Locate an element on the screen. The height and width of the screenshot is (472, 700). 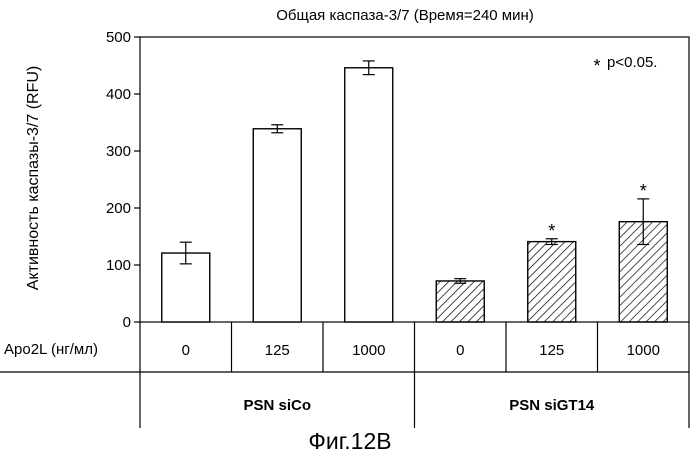
group-label: PSN siGT14 is located at coordinates (552, 405).